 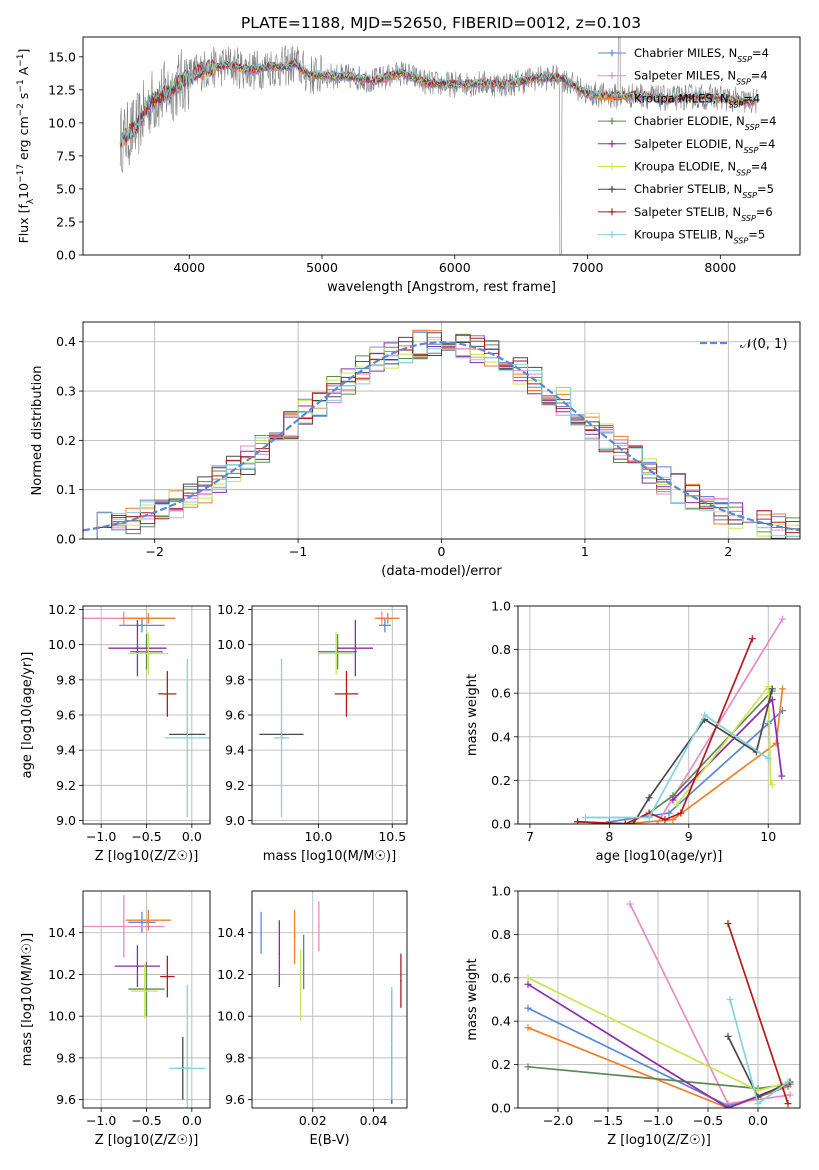 What do you see at coordinates (472, 999) in the screenshot?
I see `y-axis-label: mass weight` at bounding box center [472, 999].